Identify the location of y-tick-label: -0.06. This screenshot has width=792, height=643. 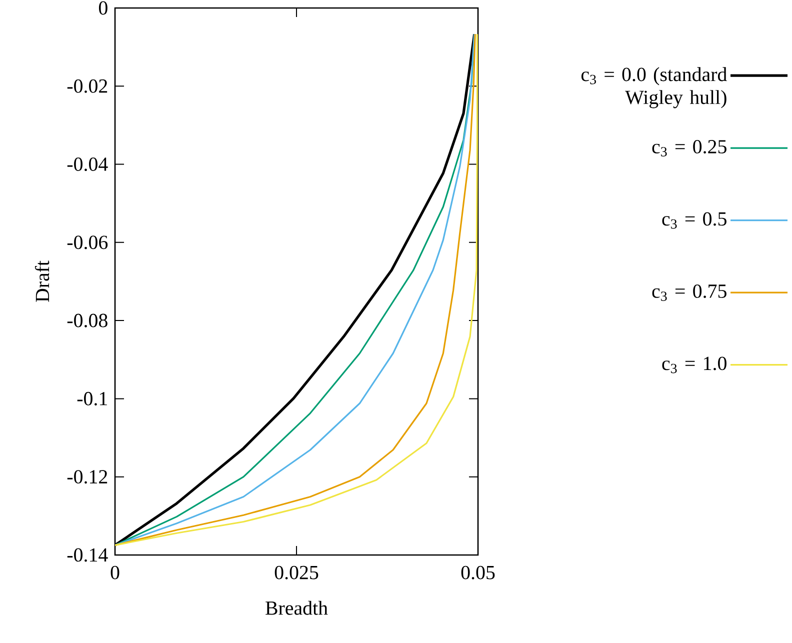
(87, 243).